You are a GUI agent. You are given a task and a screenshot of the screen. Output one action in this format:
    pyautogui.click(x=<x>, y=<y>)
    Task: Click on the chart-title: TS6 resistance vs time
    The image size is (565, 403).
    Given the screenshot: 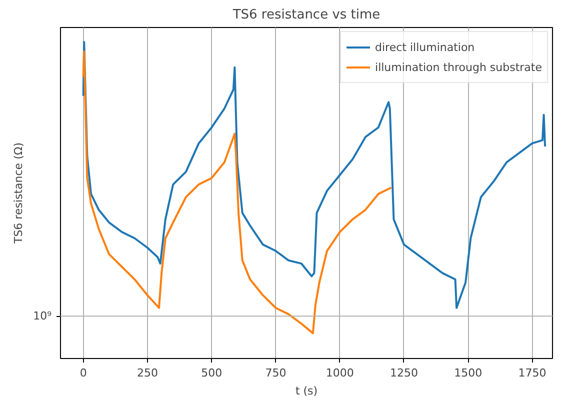 What is the action you would take?
    pyautogui.click(x=306, y=15)
    